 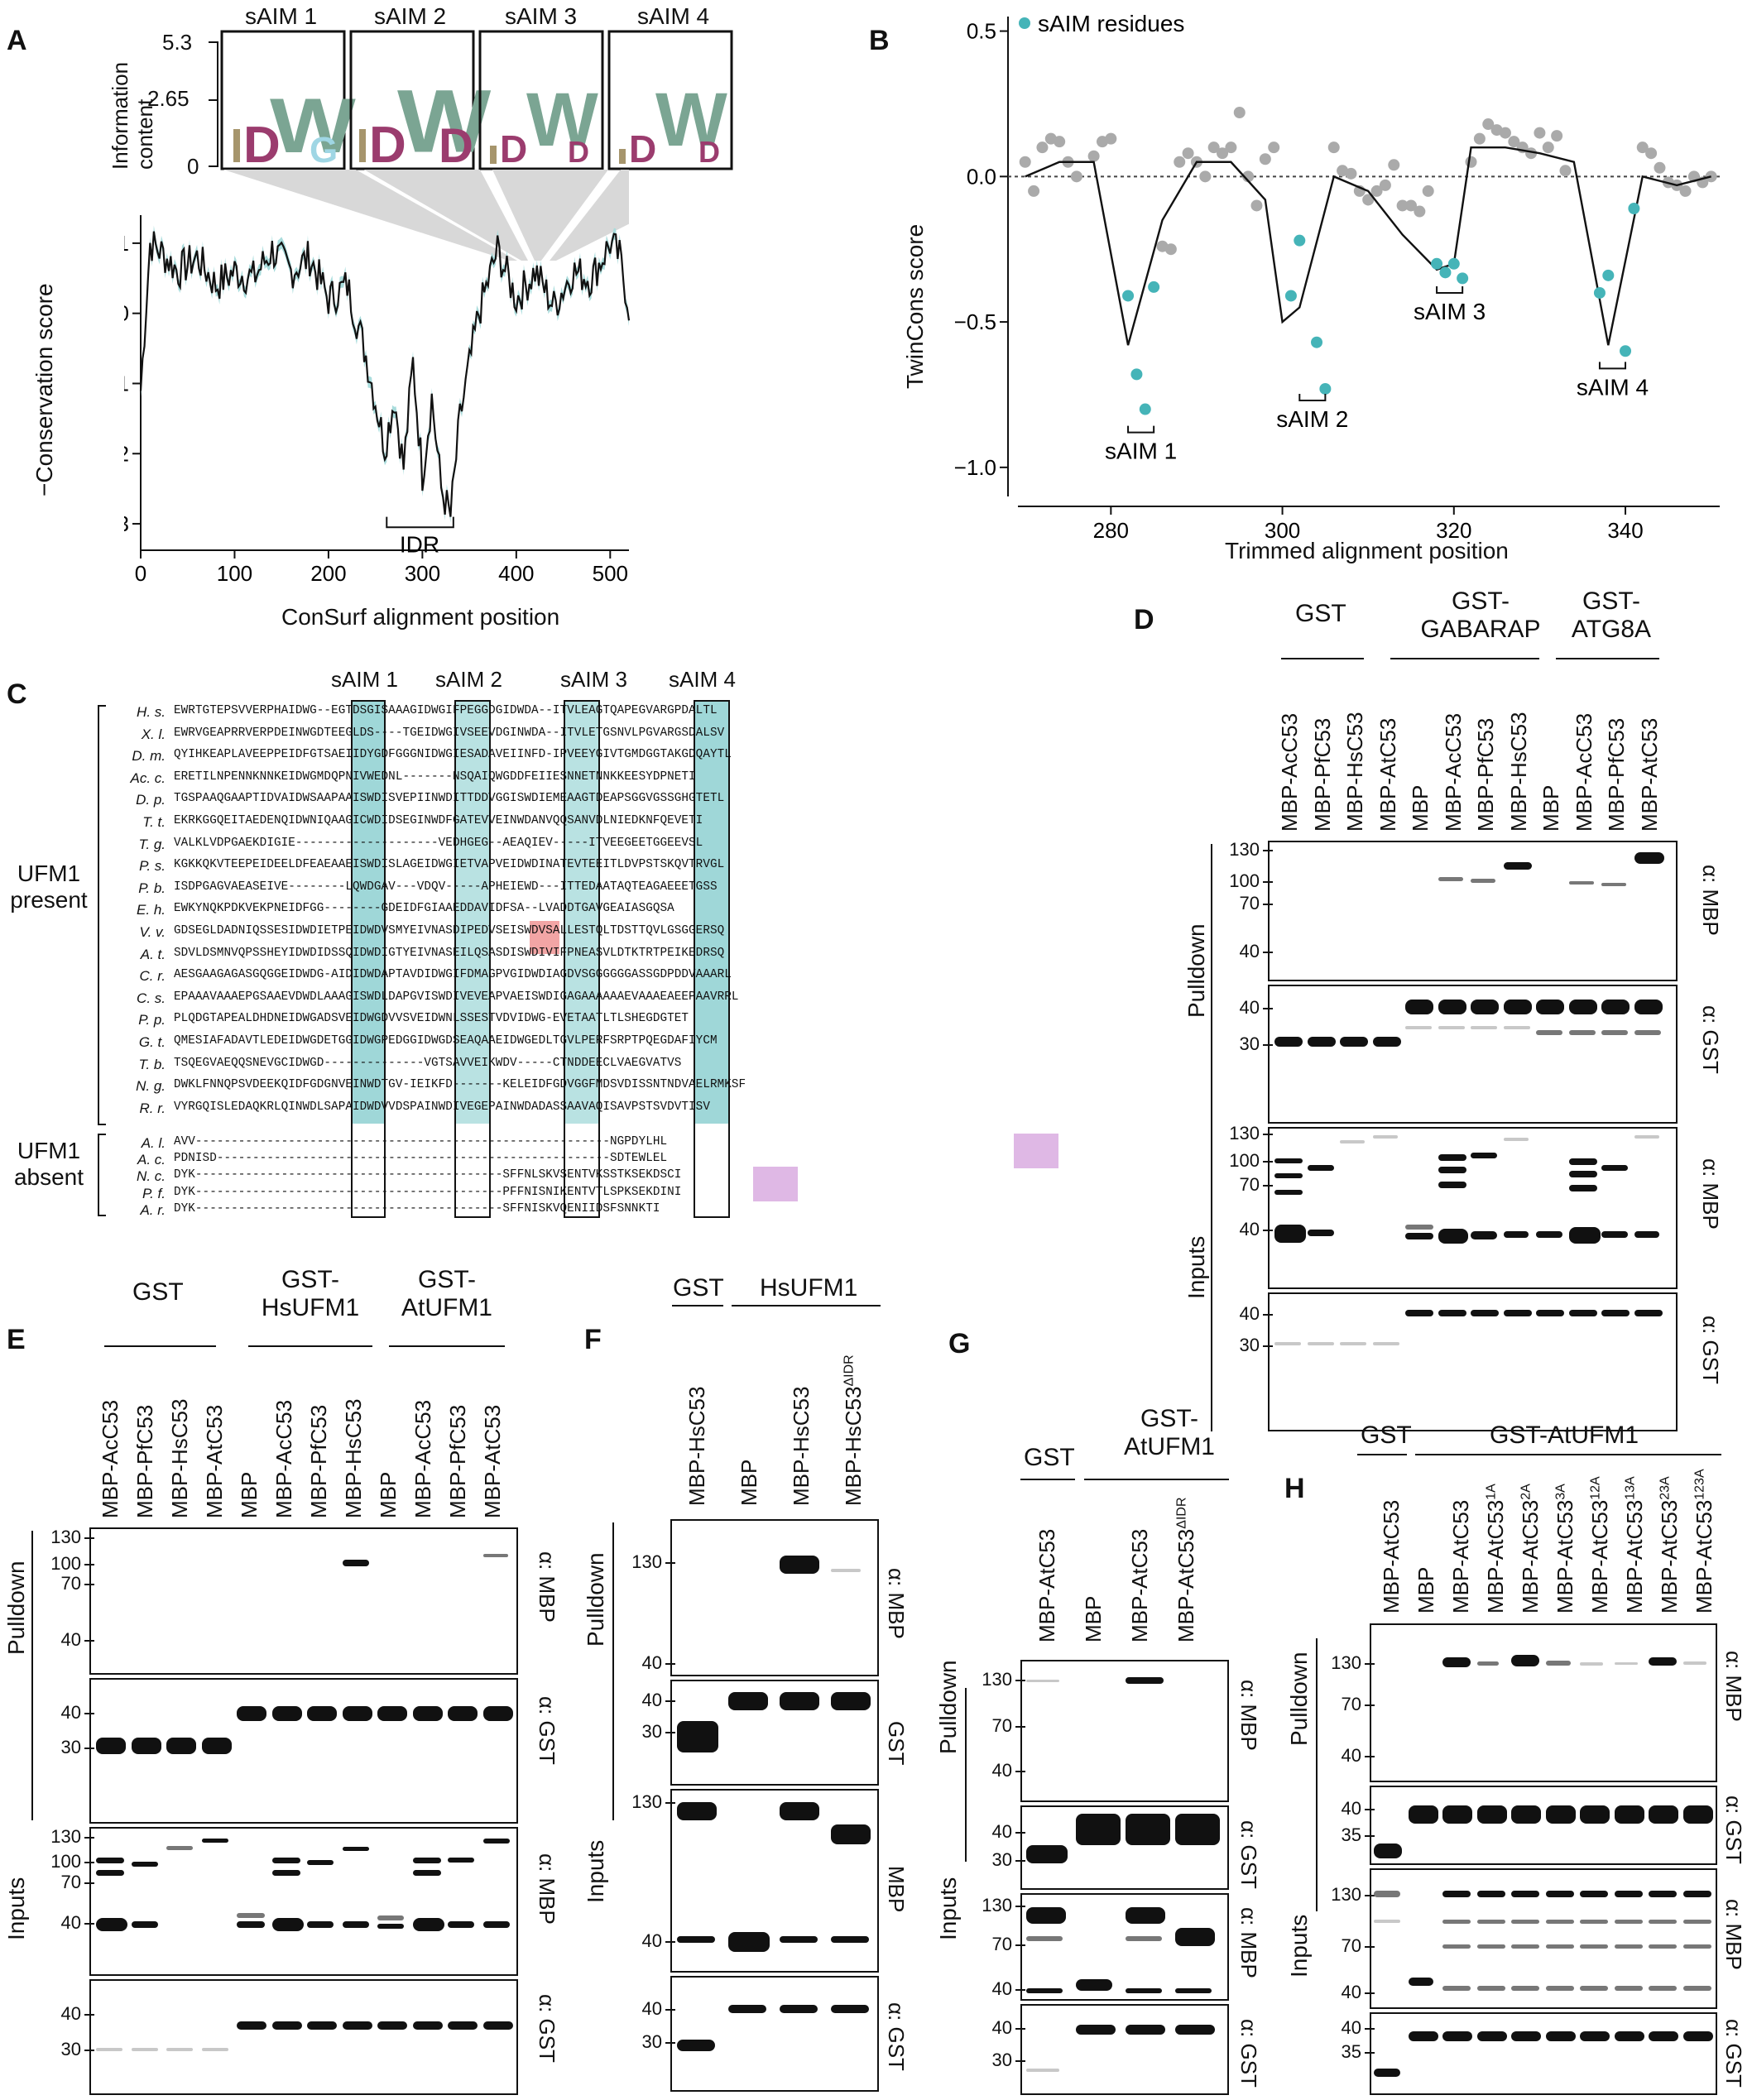 I want to click on h-mw-label: 130, so click(x=1346, y=1894).